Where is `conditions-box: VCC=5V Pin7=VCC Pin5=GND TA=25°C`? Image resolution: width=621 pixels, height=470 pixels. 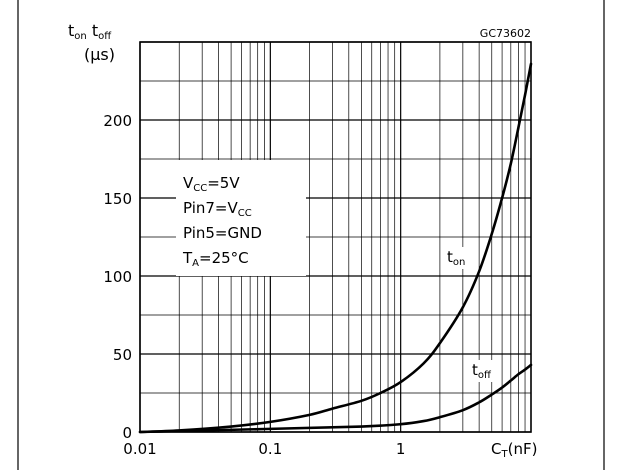 conditions-box: VCC=5V Pin7=VCC Pin5=GND TA=25°C is located at coordinates (241, 218).